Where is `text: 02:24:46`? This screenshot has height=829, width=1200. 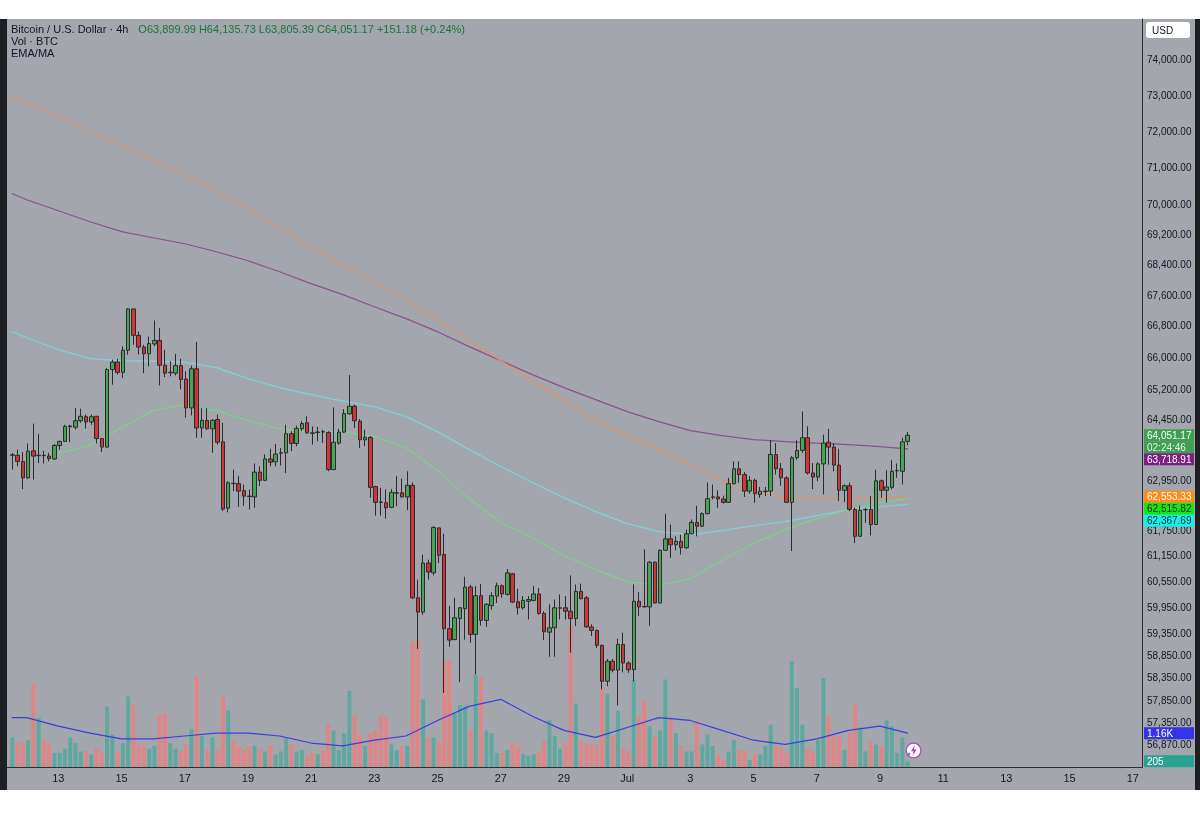
text: 02:24:46 is located at coordinates (1167, 447).